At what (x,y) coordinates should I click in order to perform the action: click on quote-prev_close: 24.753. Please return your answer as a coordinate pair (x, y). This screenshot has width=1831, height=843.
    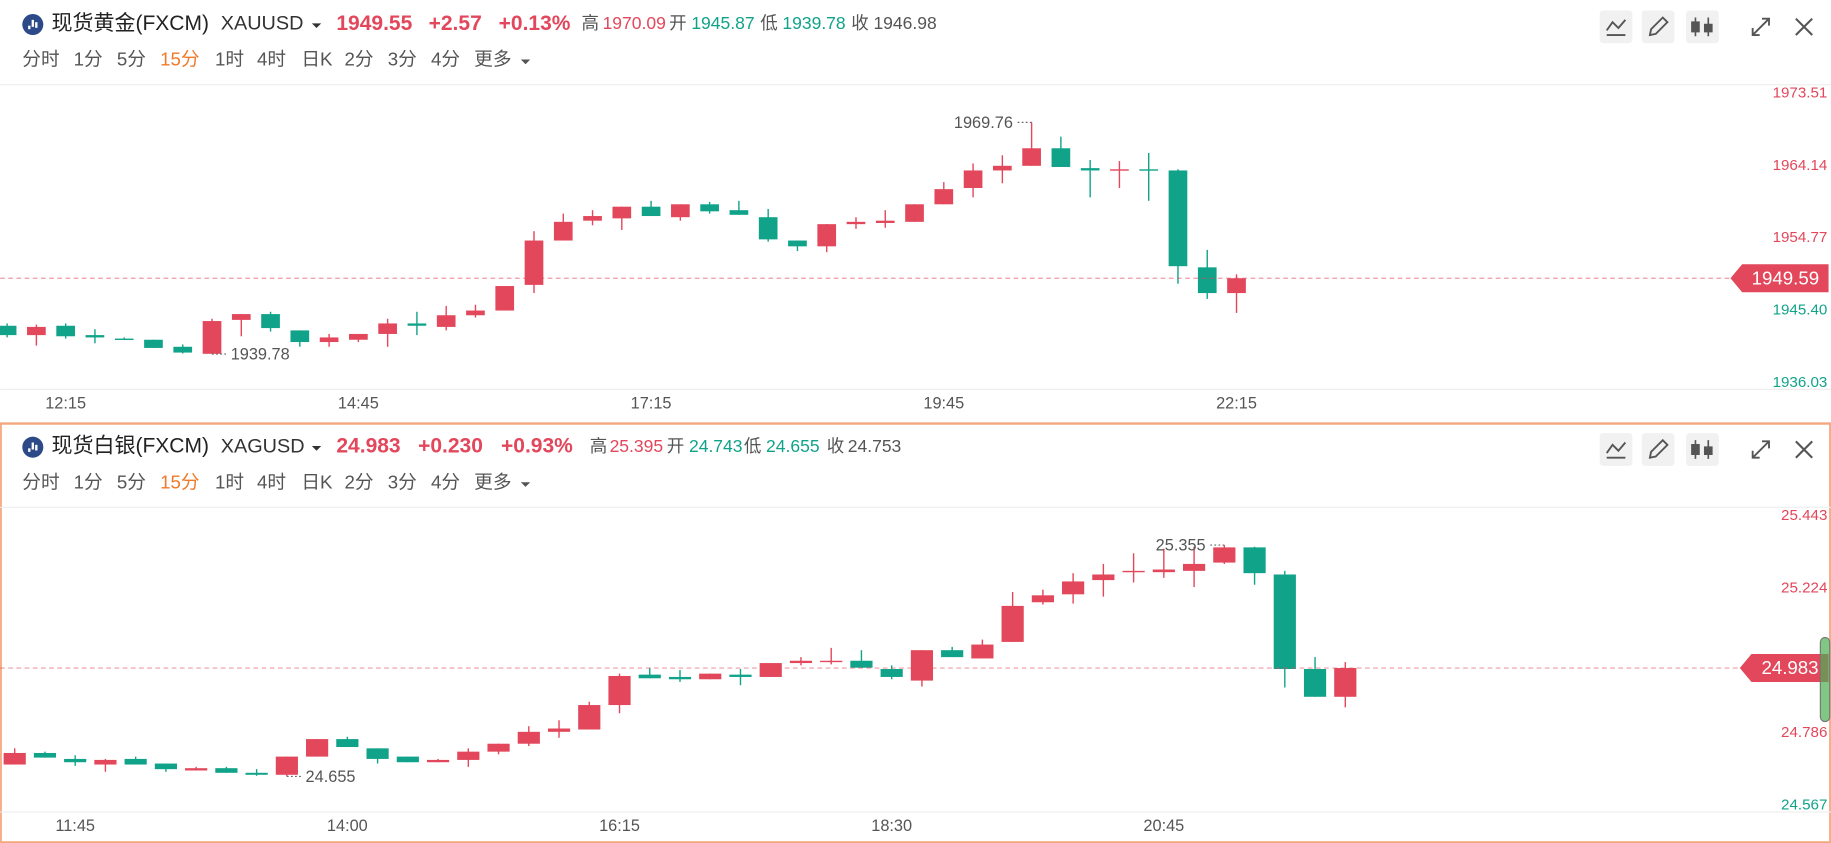
    Looking at the image, I should click on (875, 446).